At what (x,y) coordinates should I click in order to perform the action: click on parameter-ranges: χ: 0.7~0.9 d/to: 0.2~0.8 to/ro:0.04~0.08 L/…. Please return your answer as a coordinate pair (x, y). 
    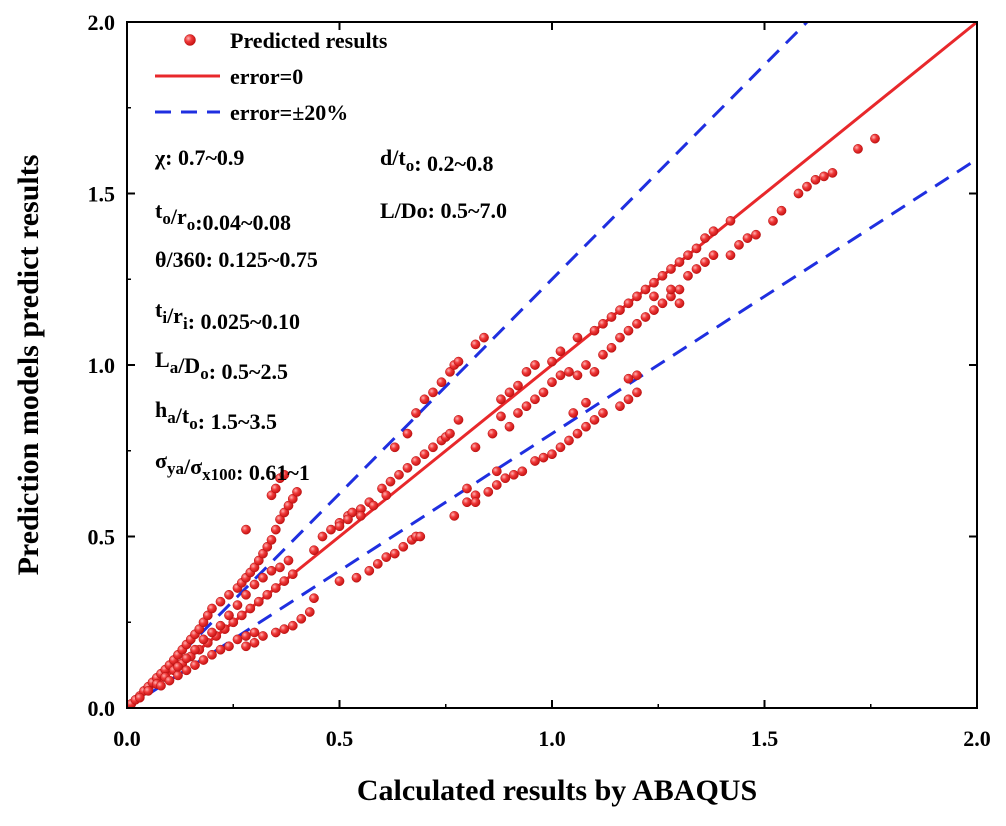
    Looking at the image, I should click on (330, 315).